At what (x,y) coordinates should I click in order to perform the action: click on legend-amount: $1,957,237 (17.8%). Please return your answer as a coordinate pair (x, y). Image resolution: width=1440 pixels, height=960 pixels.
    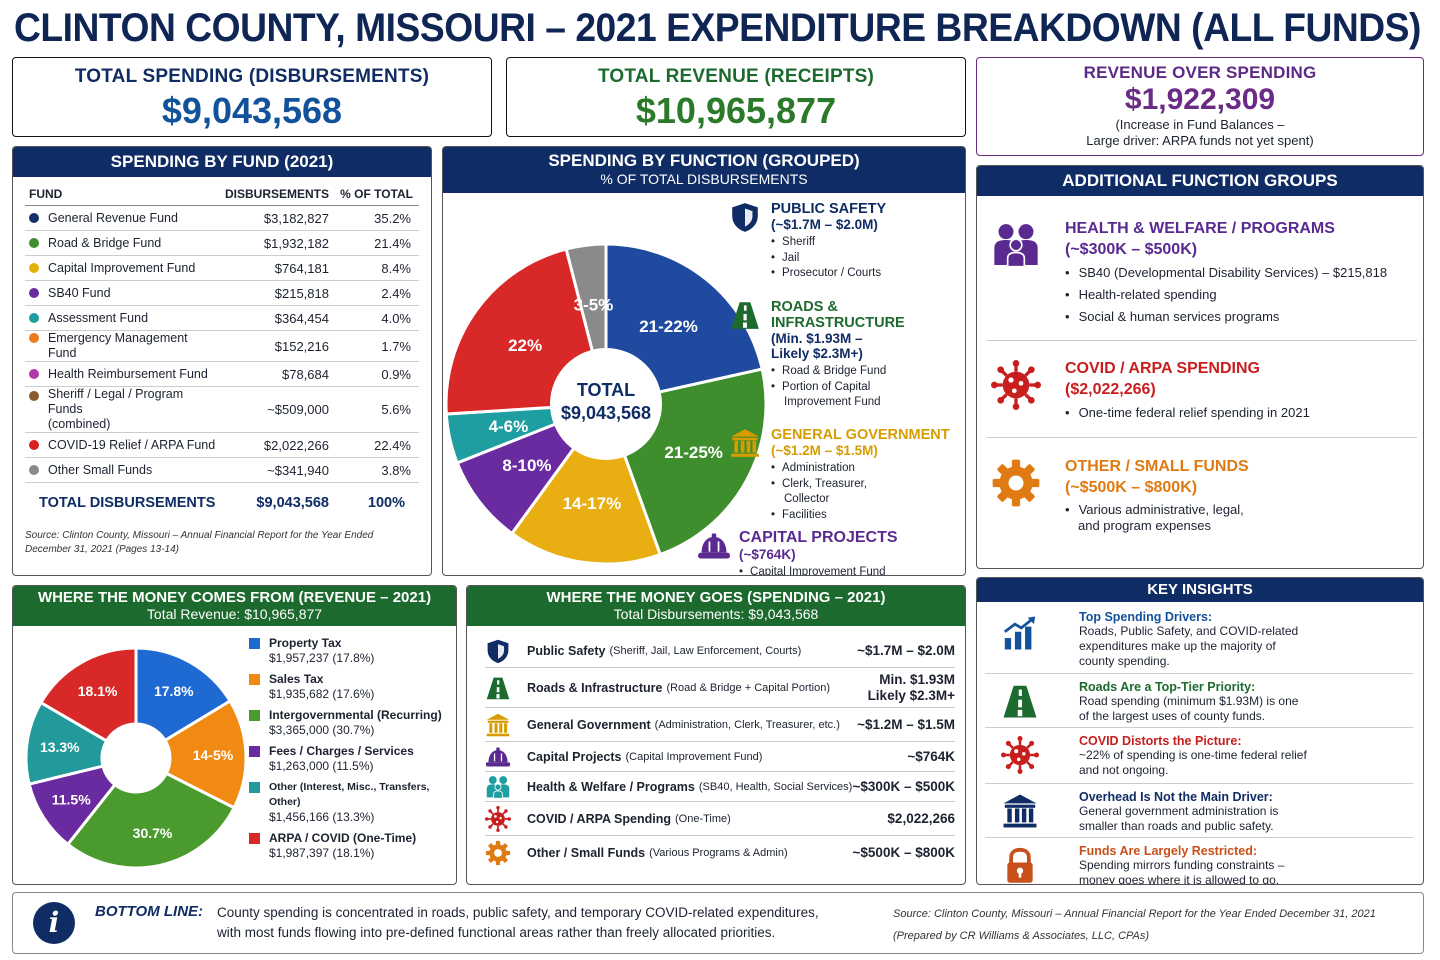
    Looking at the image, I should click on (322, 658).